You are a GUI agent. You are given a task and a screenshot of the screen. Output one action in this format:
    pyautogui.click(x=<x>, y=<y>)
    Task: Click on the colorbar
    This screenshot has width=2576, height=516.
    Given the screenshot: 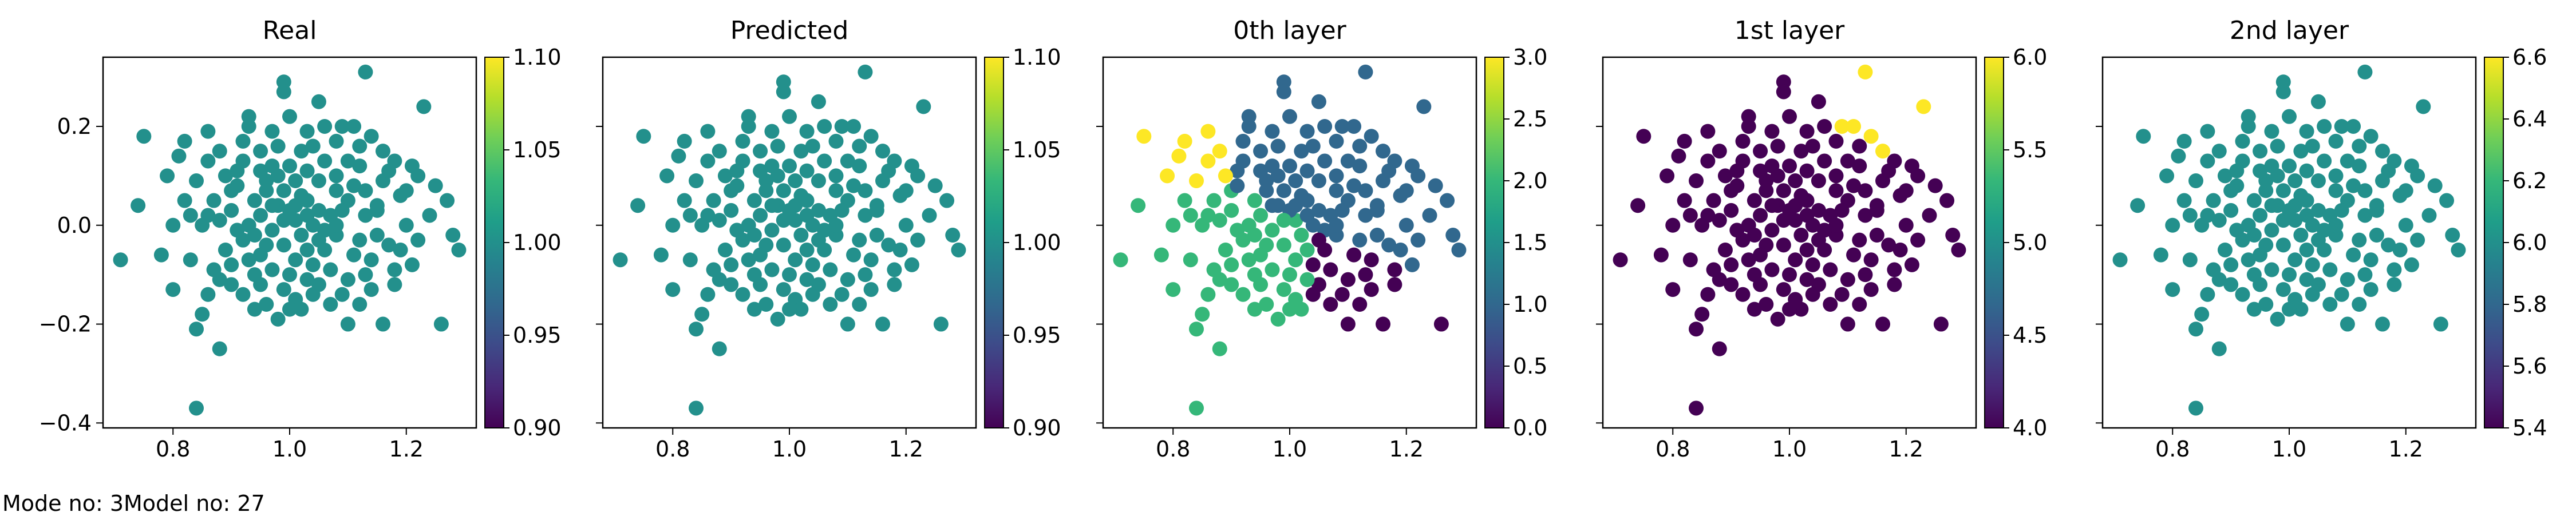 What is the action you would take?
    pyautogui.click(x=1994, y=242)
    